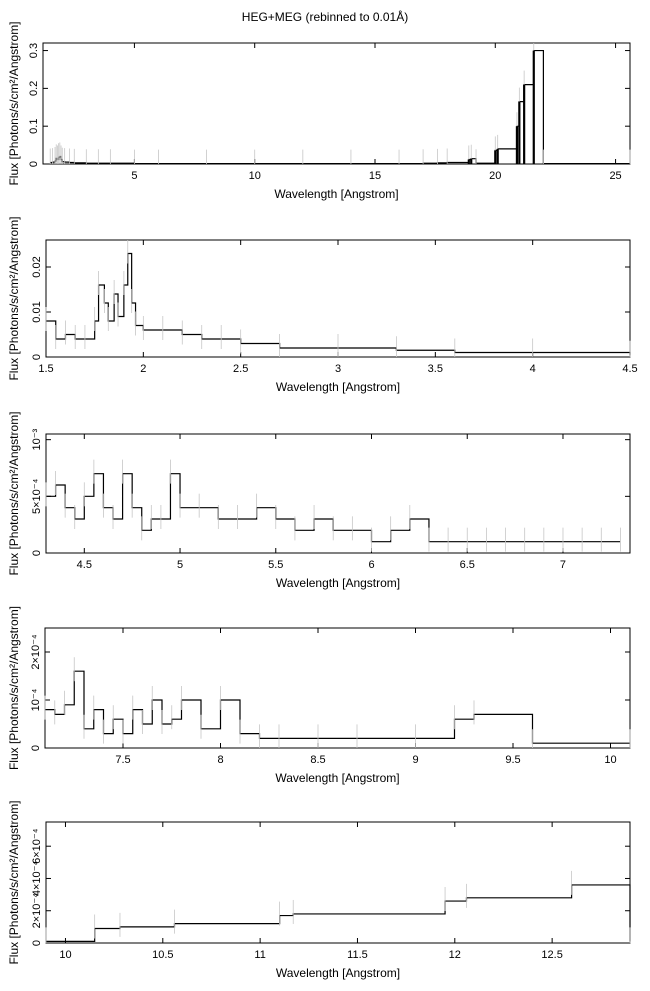  What do you see at coordinates (357, 955) in the screenshot?
I see `x-tick-label: 11.5` at bounding box center [357, 955].